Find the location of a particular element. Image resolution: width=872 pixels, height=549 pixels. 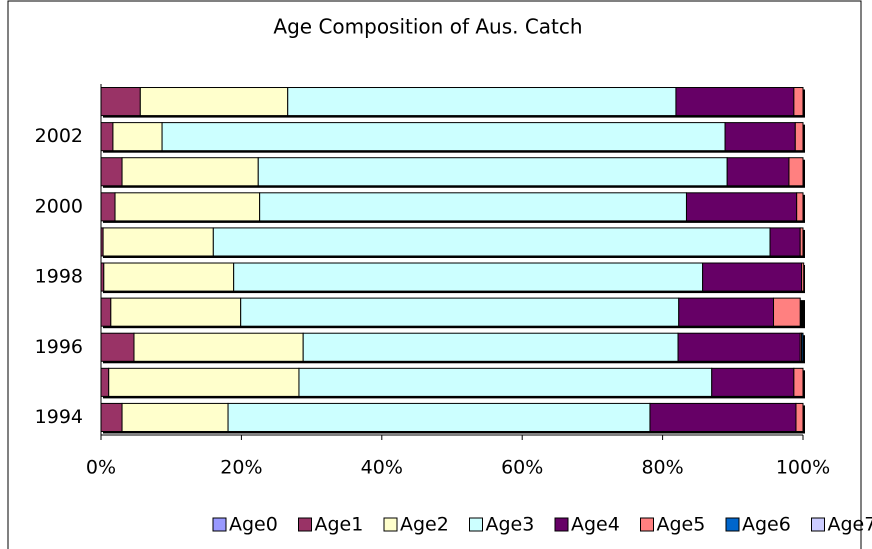

x-tick-label: 100% is located at coordinates (803, 468).